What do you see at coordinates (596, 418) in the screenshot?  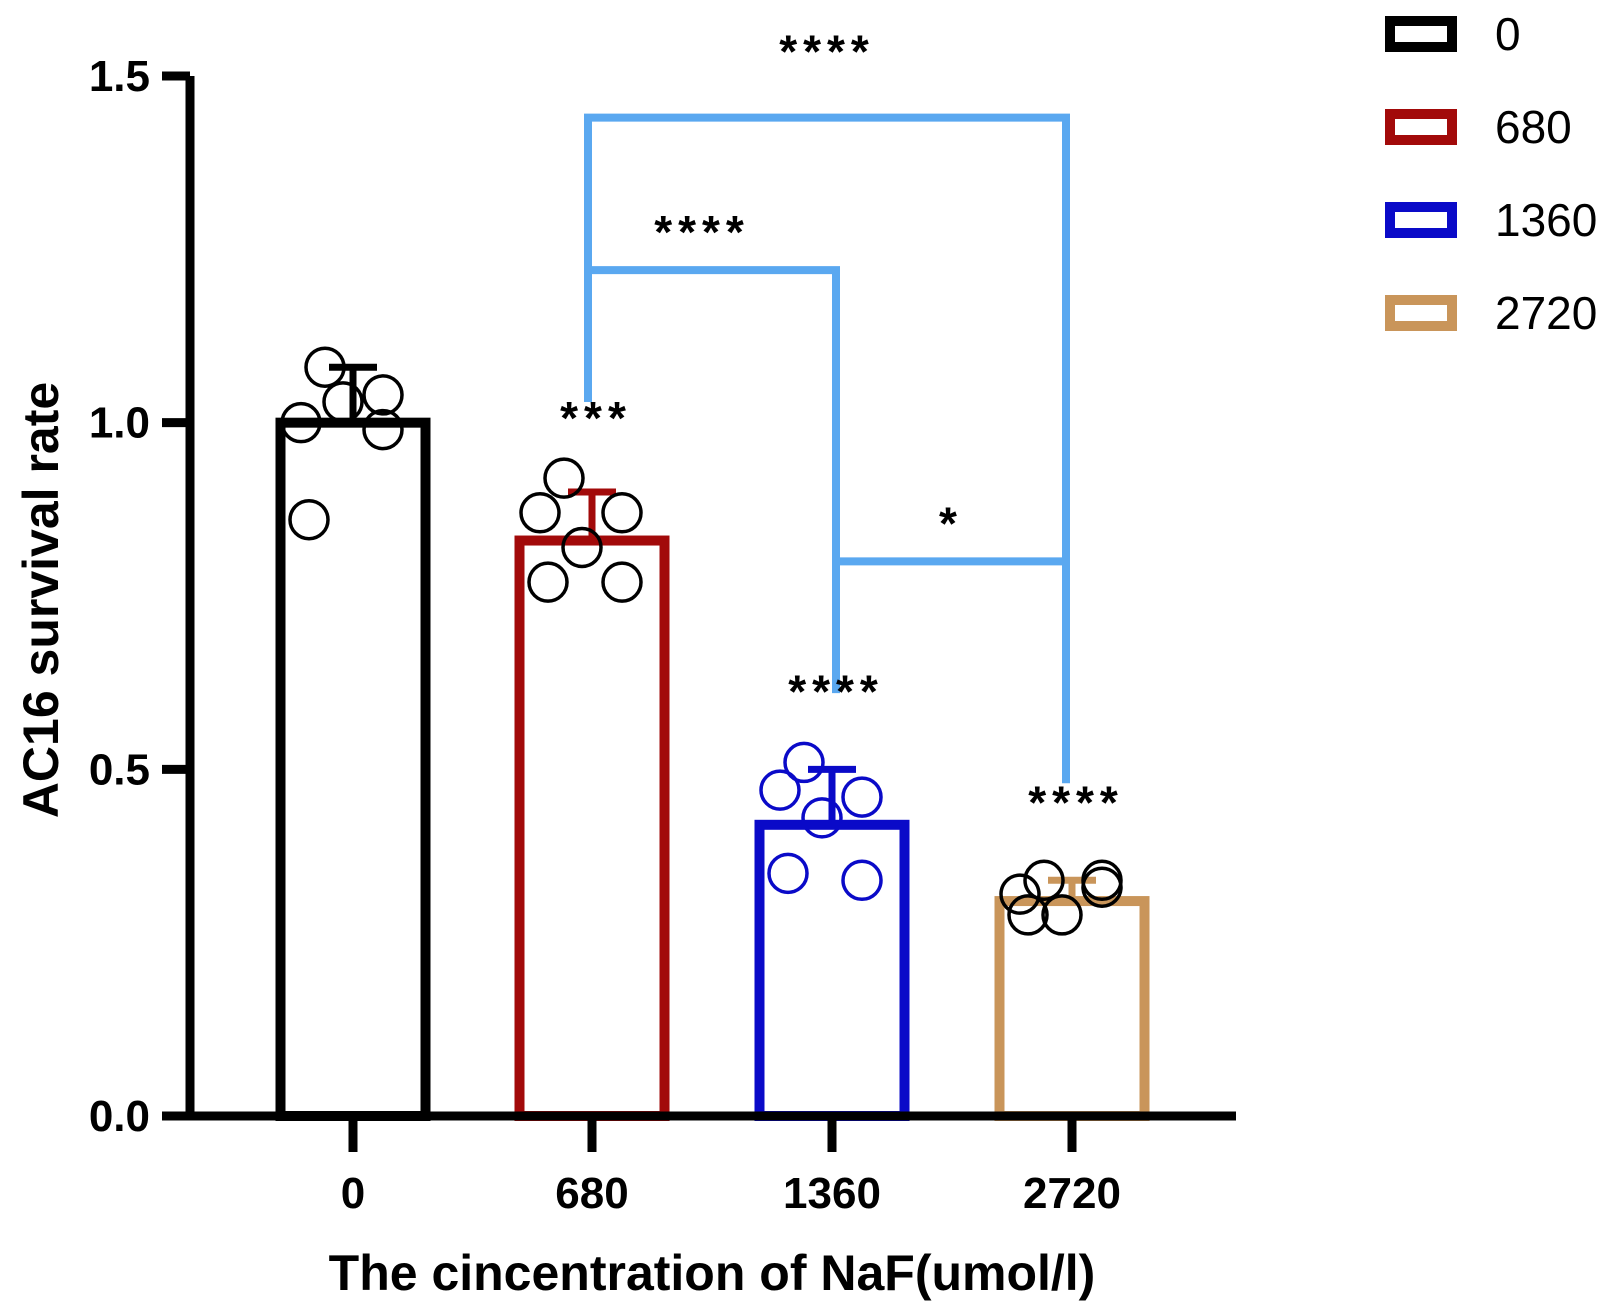 I see `significance-mark-680: ***` at bounding box center [596, 418].